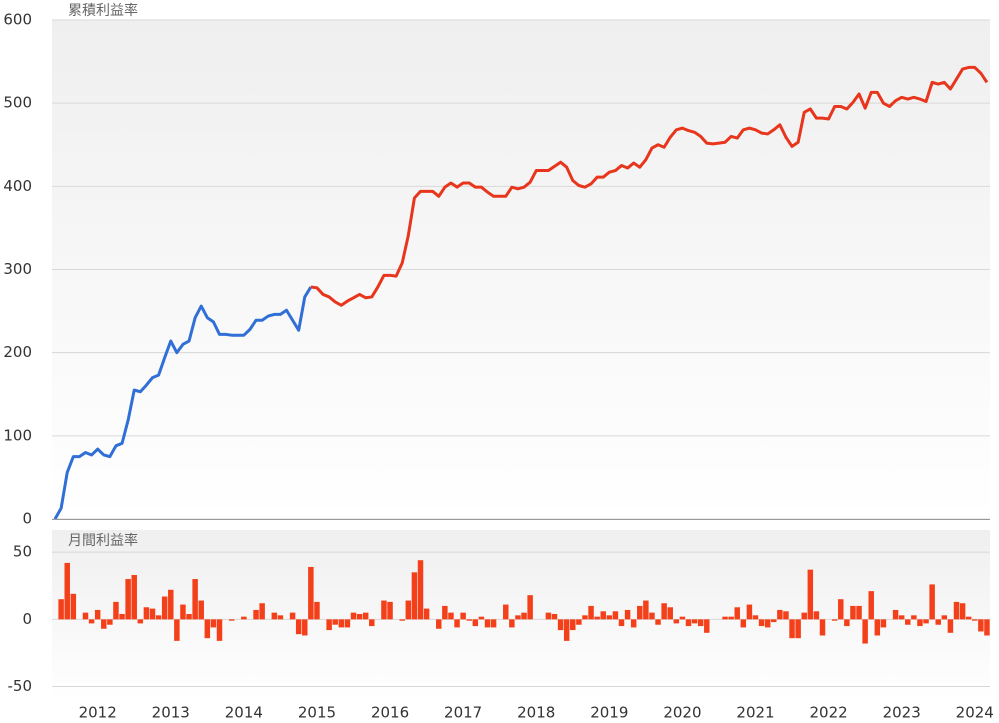 The width and height of the screenshot is (999, 723). I want to click on x-tick-label: 2020, so click(682, 713).